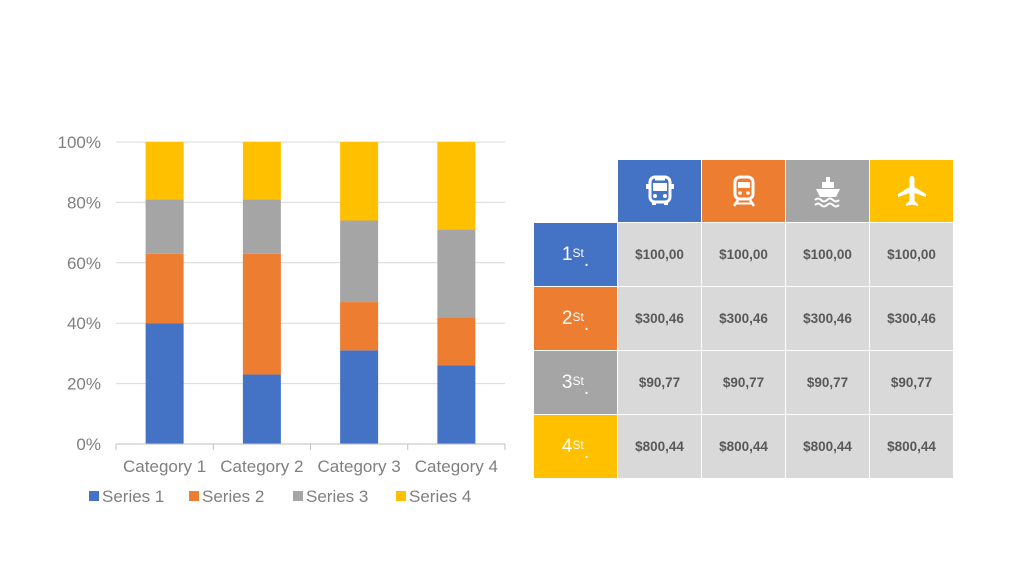 This screenshot has width=1024, height=576. What do you see at coordinates (84, 263) in the screenshot?
I see `y-tick-label: 60%` at bounding box center [84, 263].